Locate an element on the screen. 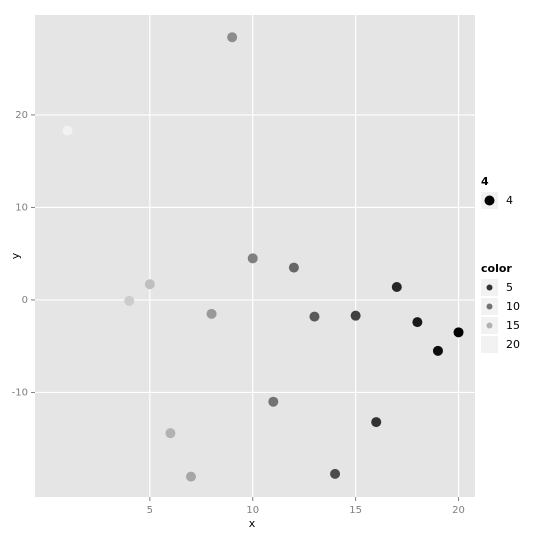  x-tick-label: 10 is located at coordinates (252, 510).